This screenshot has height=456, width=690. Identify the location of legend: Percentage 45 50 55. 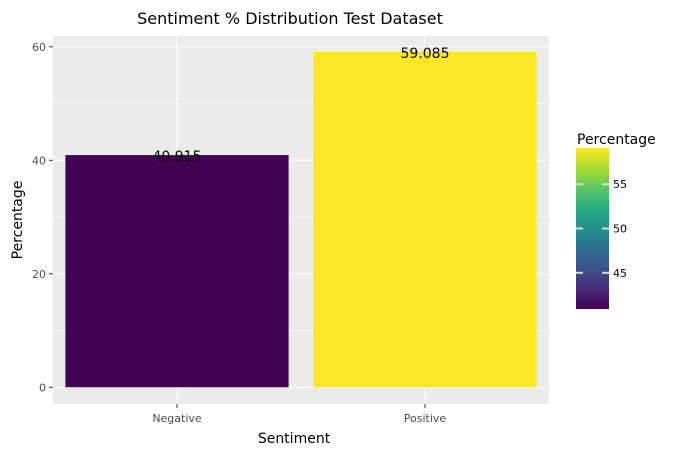
(616, 220).